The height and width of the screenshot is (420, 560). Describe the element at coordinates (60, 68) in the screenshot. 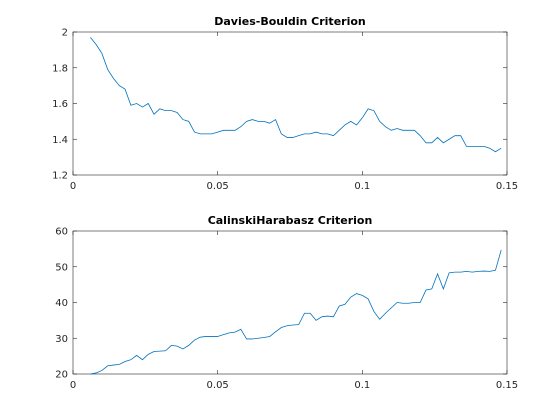

I see `y-tick-label: 1.8` at that location.